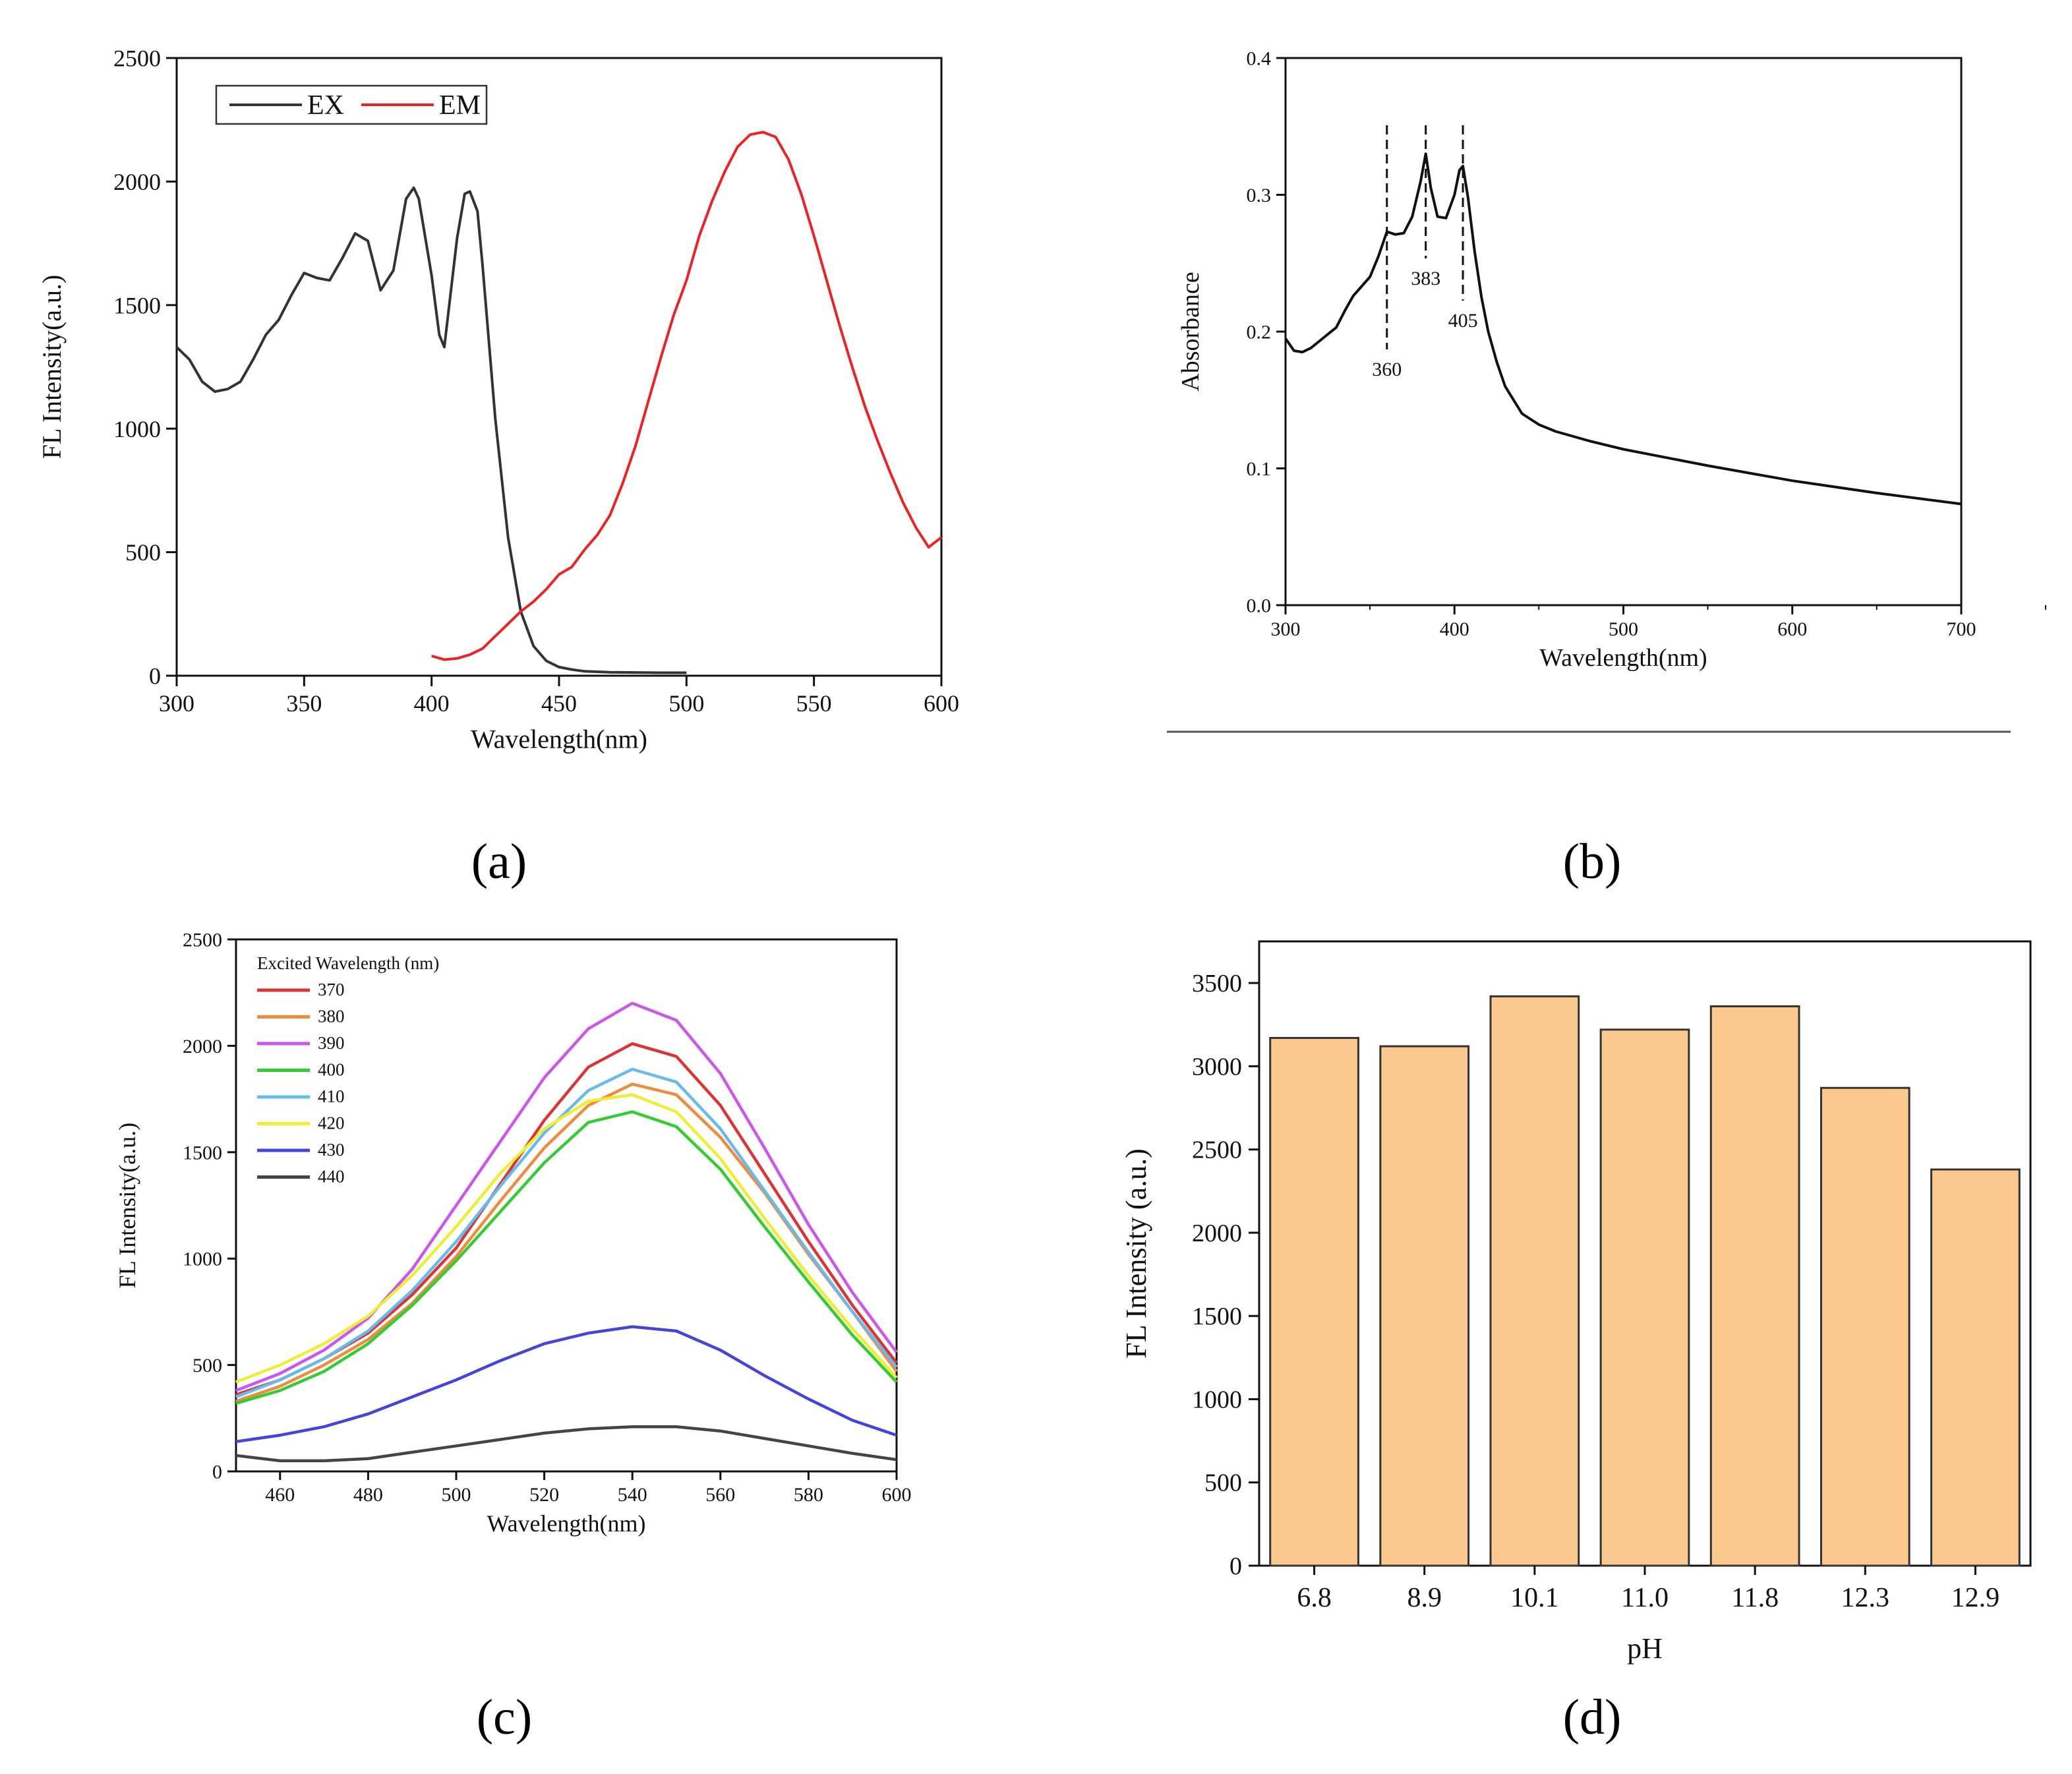  I want to click on legend-label-440: 440, so click(331, 1177).